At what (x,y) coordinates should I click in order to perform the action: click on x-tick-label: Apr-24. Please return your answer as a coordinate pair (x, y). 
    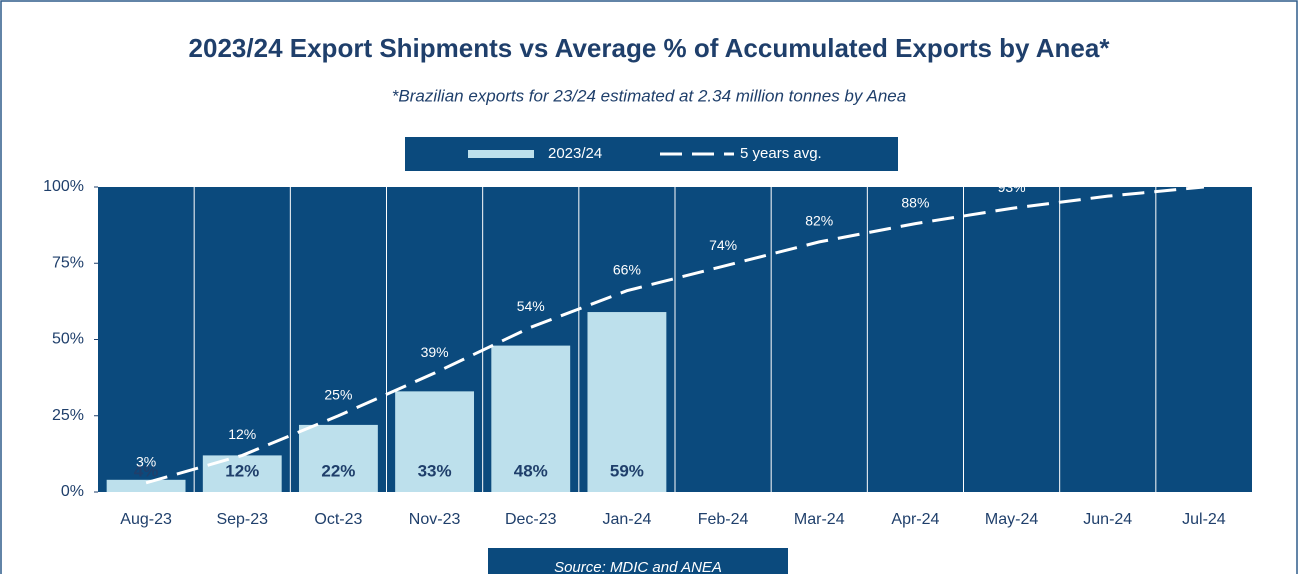
    Looking at the image, I should click on (915, 519).